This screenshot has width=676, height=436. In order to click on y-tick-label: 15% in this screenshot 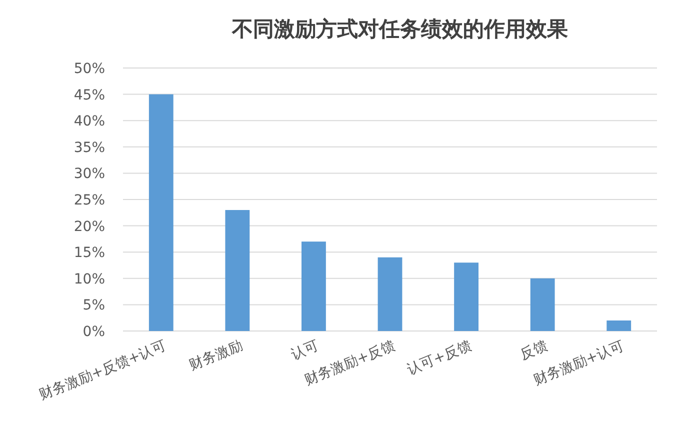, I will do `click(89, 253)`.